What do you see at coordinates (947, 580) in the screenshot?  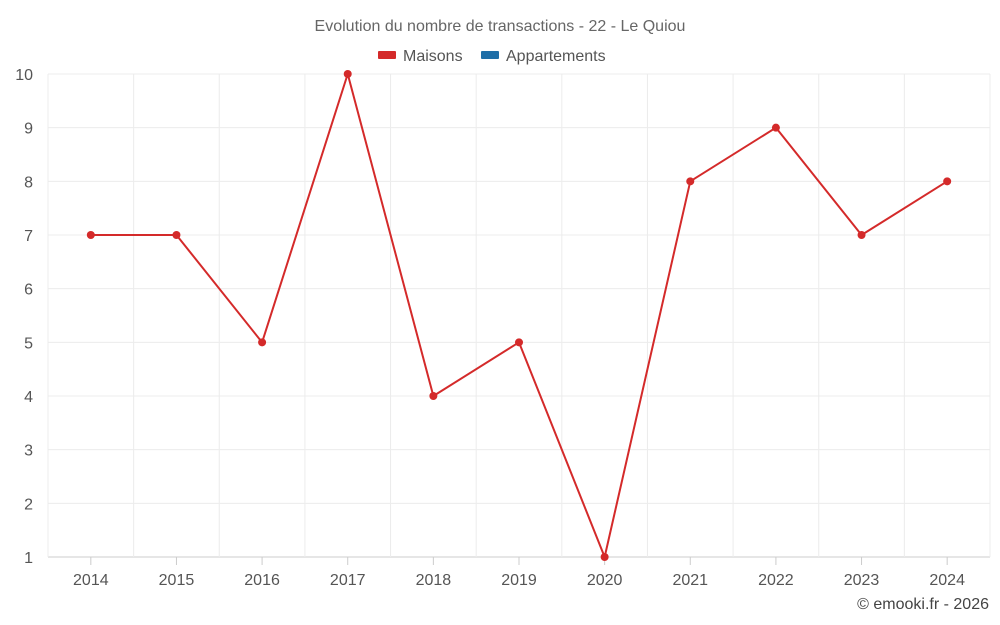 I see `x-tick-label: 2024` at bounding box center [947, 580].